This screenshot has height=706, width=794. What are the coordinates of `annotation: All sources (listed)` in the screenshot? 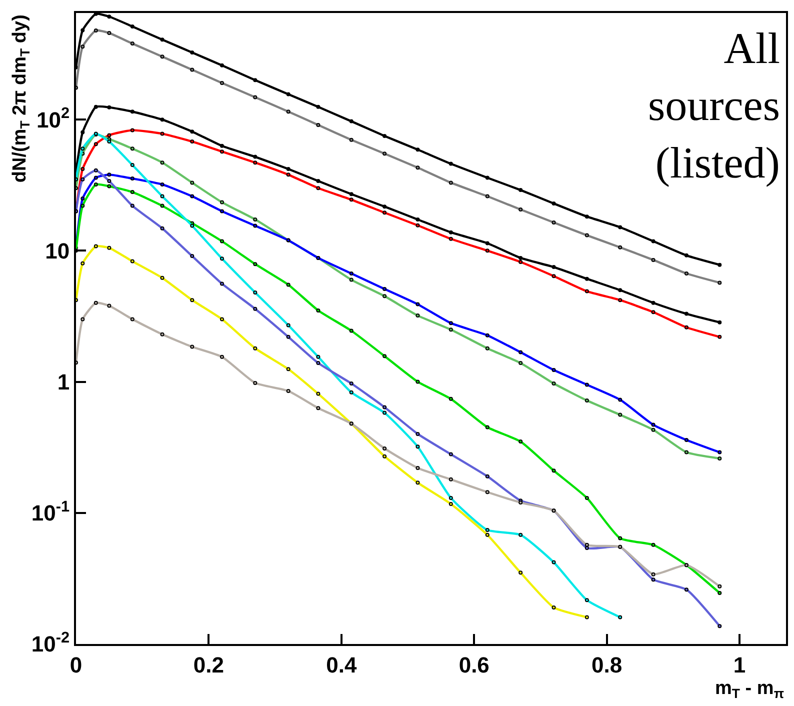 It's located at (714, 106).